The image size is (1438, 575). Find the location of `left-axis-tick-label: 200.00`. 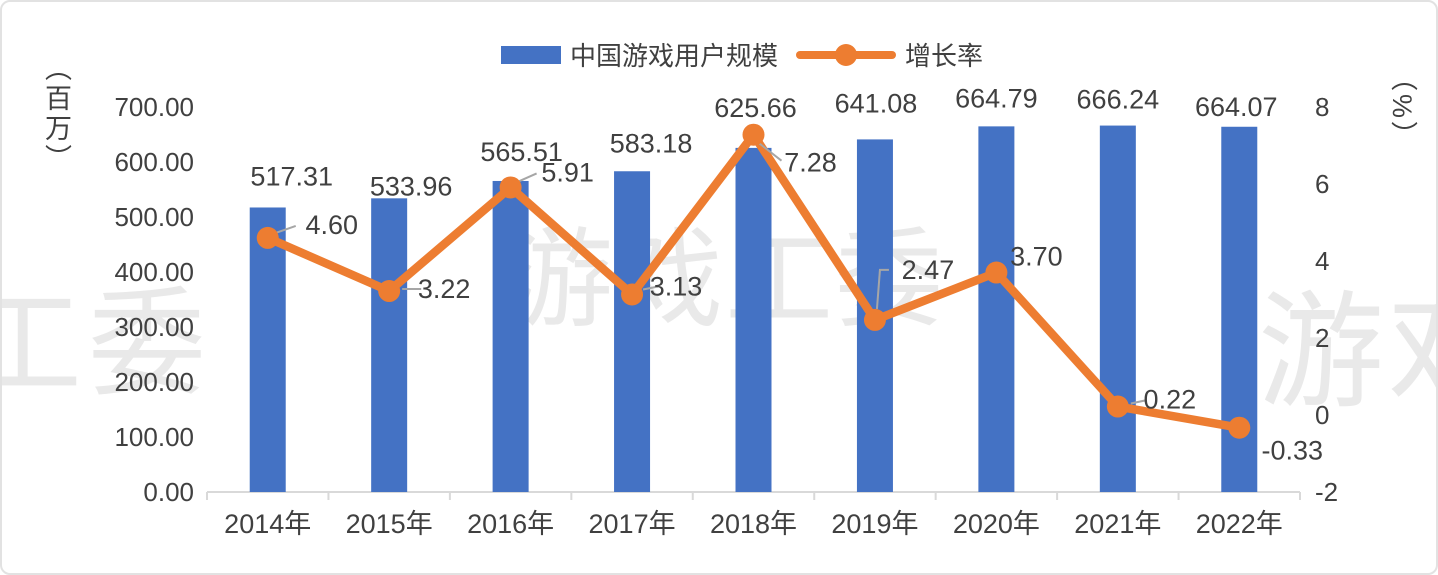

left-axis-tick-label: 200.00 is located at coordinates (154, 382).